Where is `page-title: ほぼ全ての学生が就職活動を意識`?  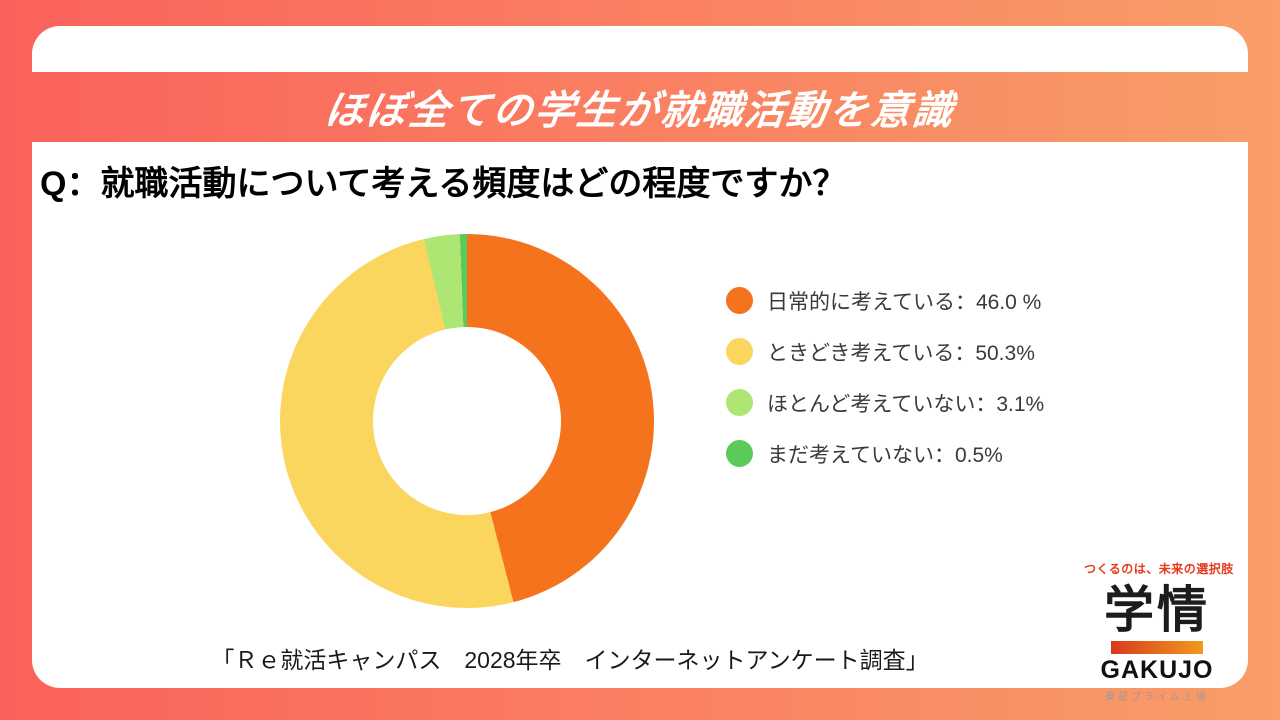
page-title: ほぼ全ての学生が就職活動を意識 is located at coordinates (639, 111).